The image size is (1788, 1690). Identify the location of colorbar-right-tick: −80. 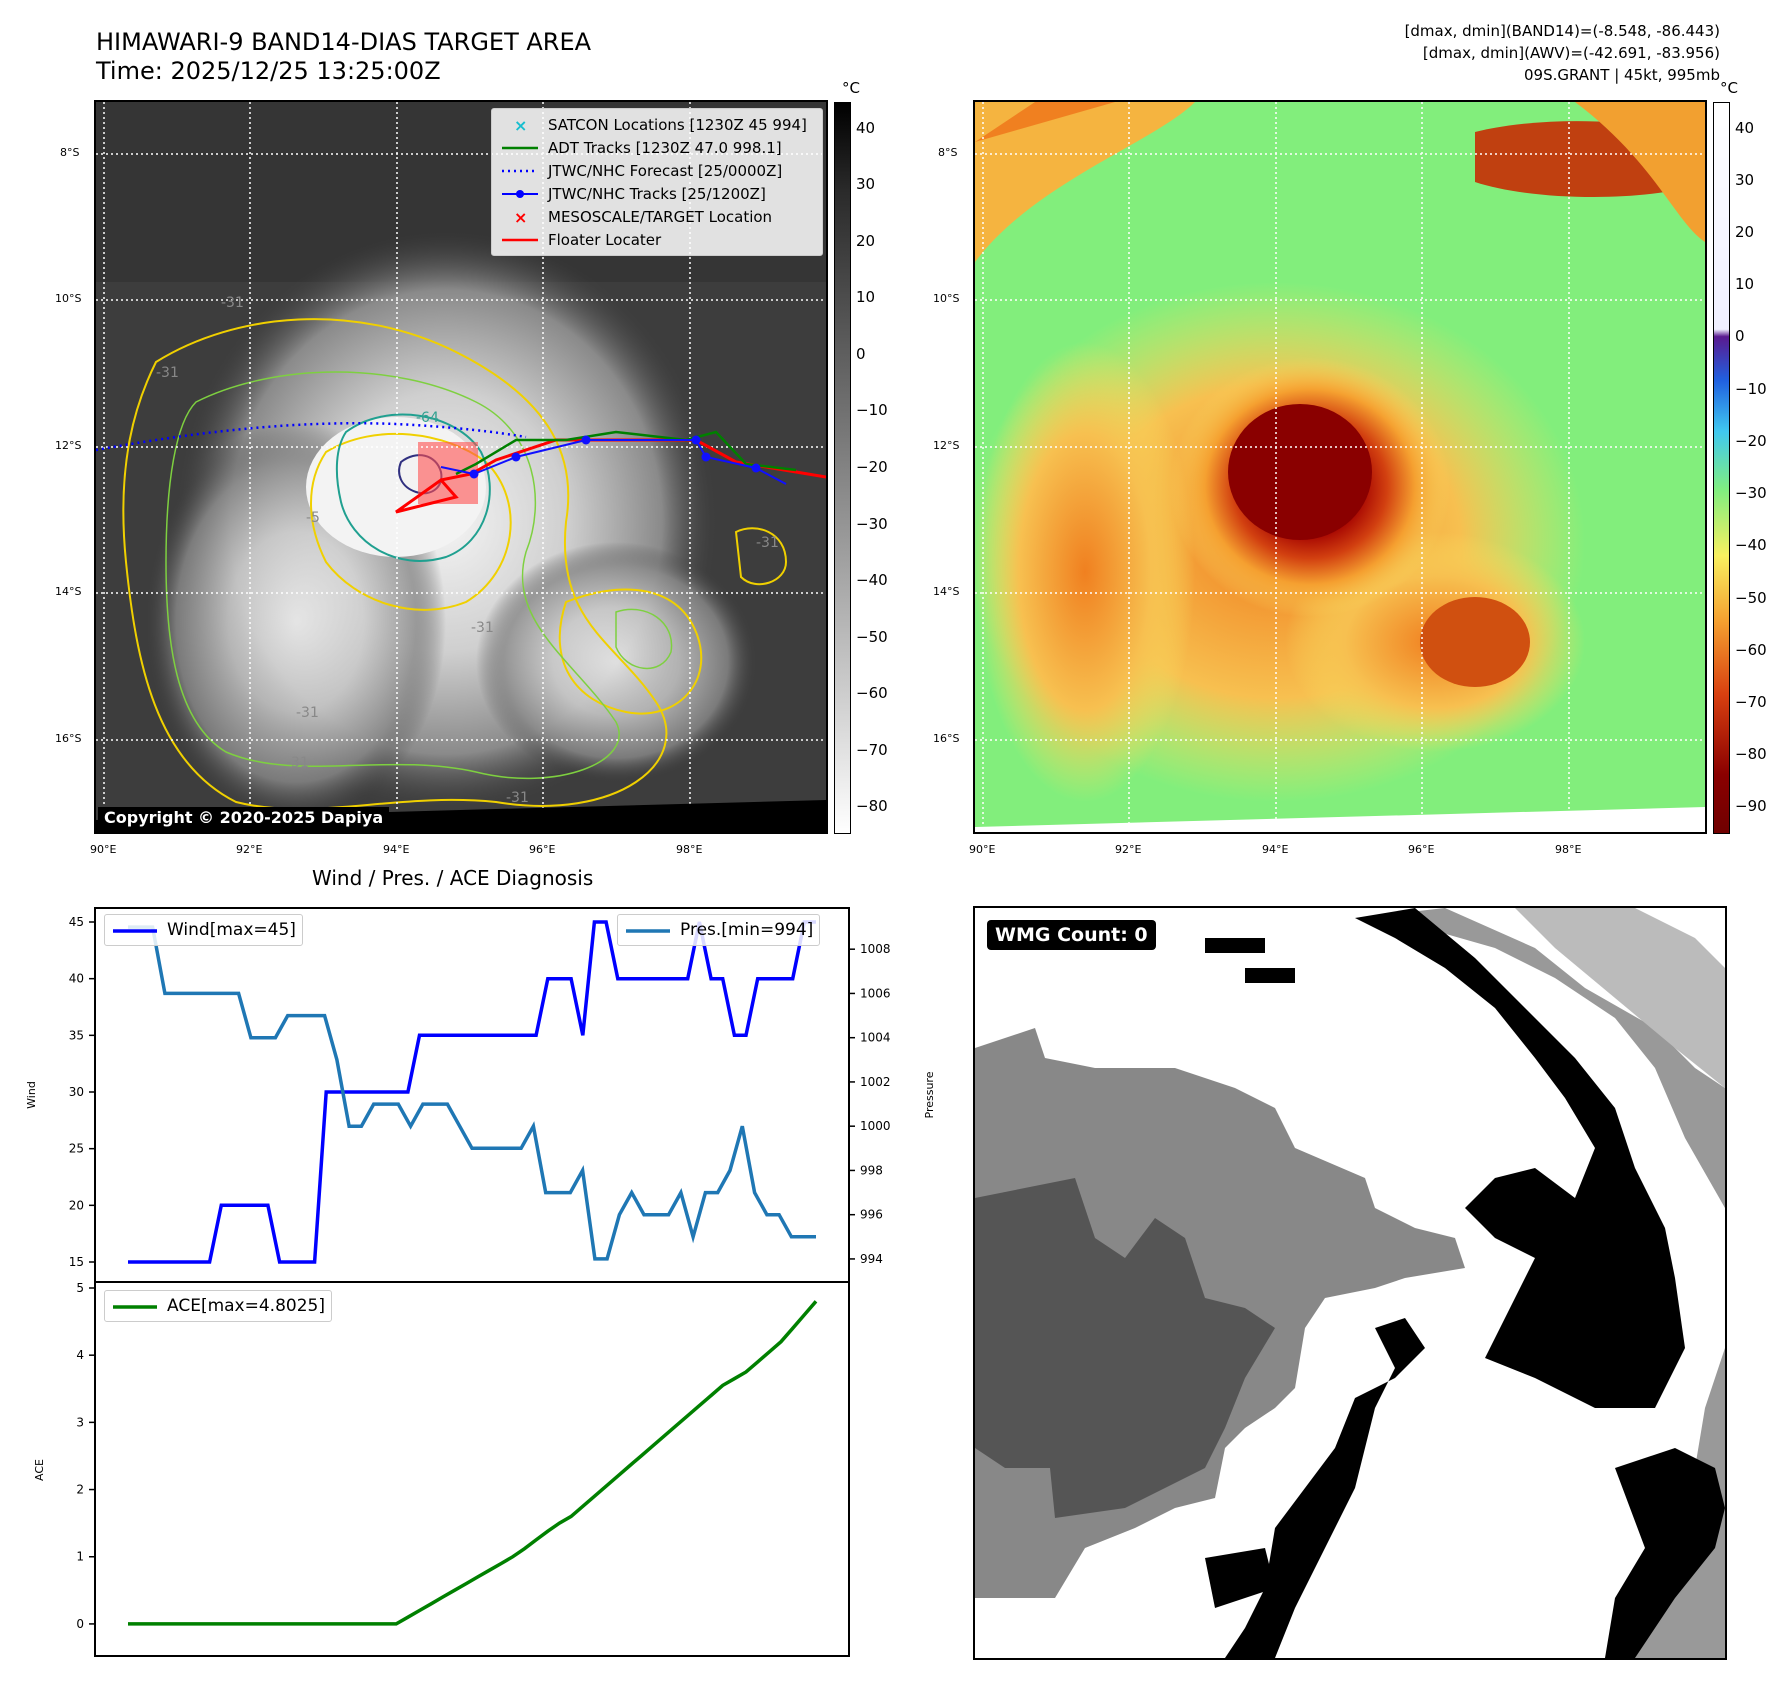
(1751, 754).